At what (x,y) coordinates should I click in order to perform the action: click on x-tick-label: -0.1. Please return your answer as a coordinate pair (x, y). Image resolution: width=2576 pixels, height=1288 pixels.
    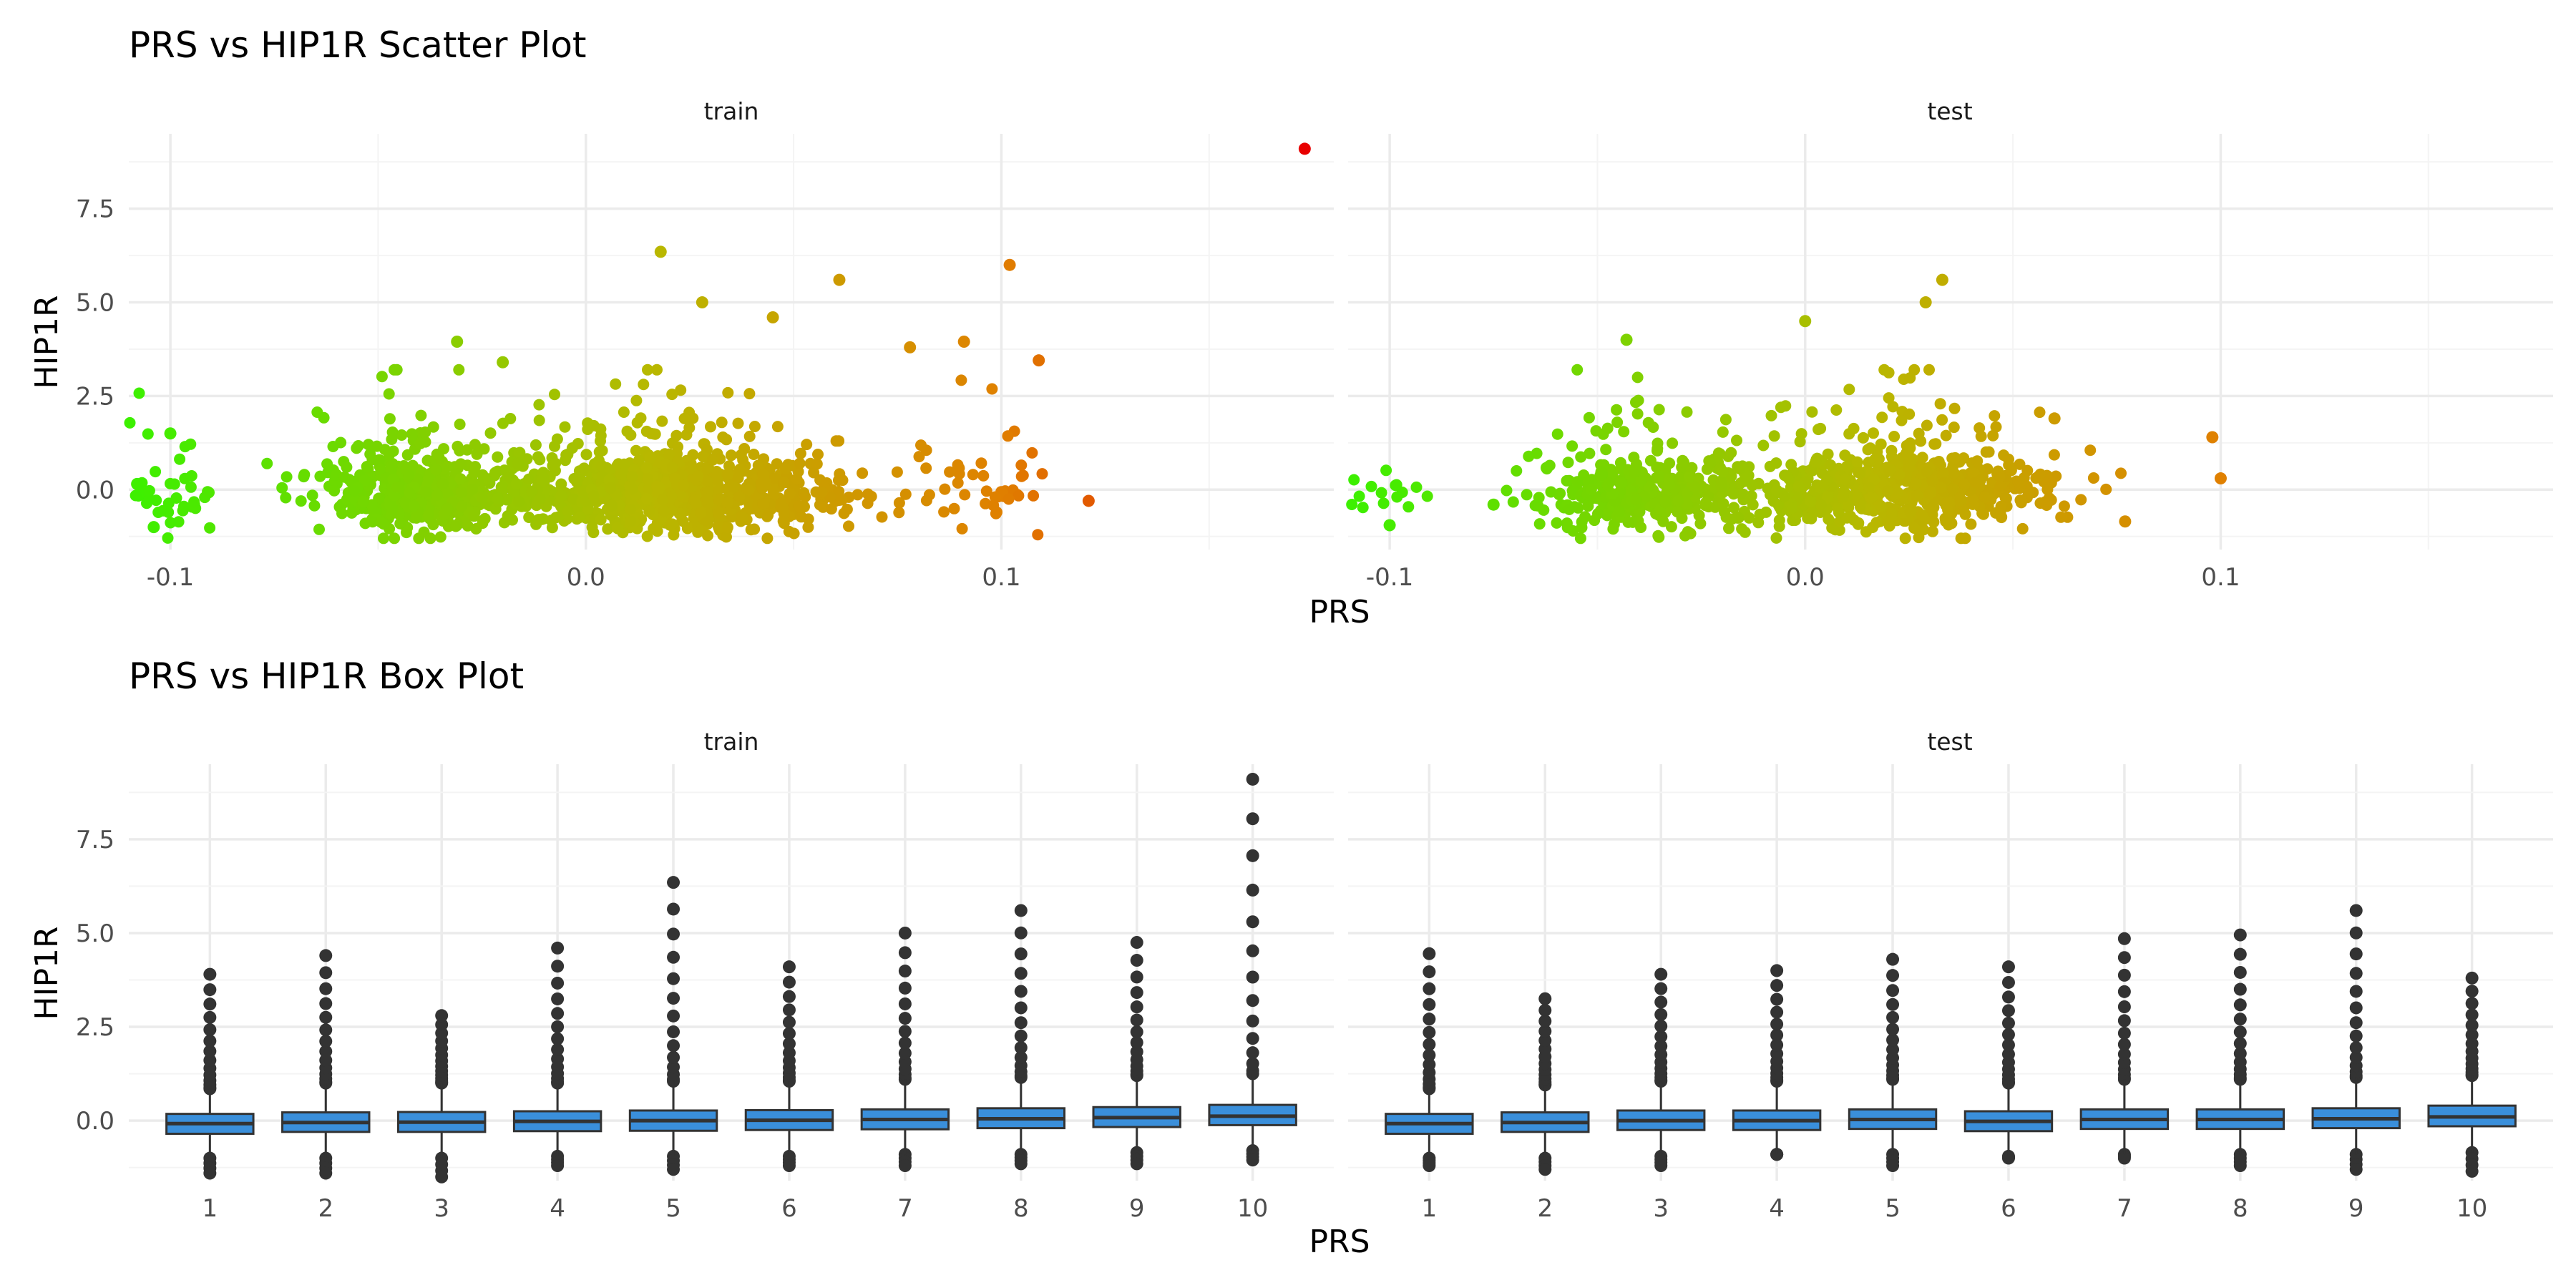
    Looking at the image, I should click on (1389, 577).